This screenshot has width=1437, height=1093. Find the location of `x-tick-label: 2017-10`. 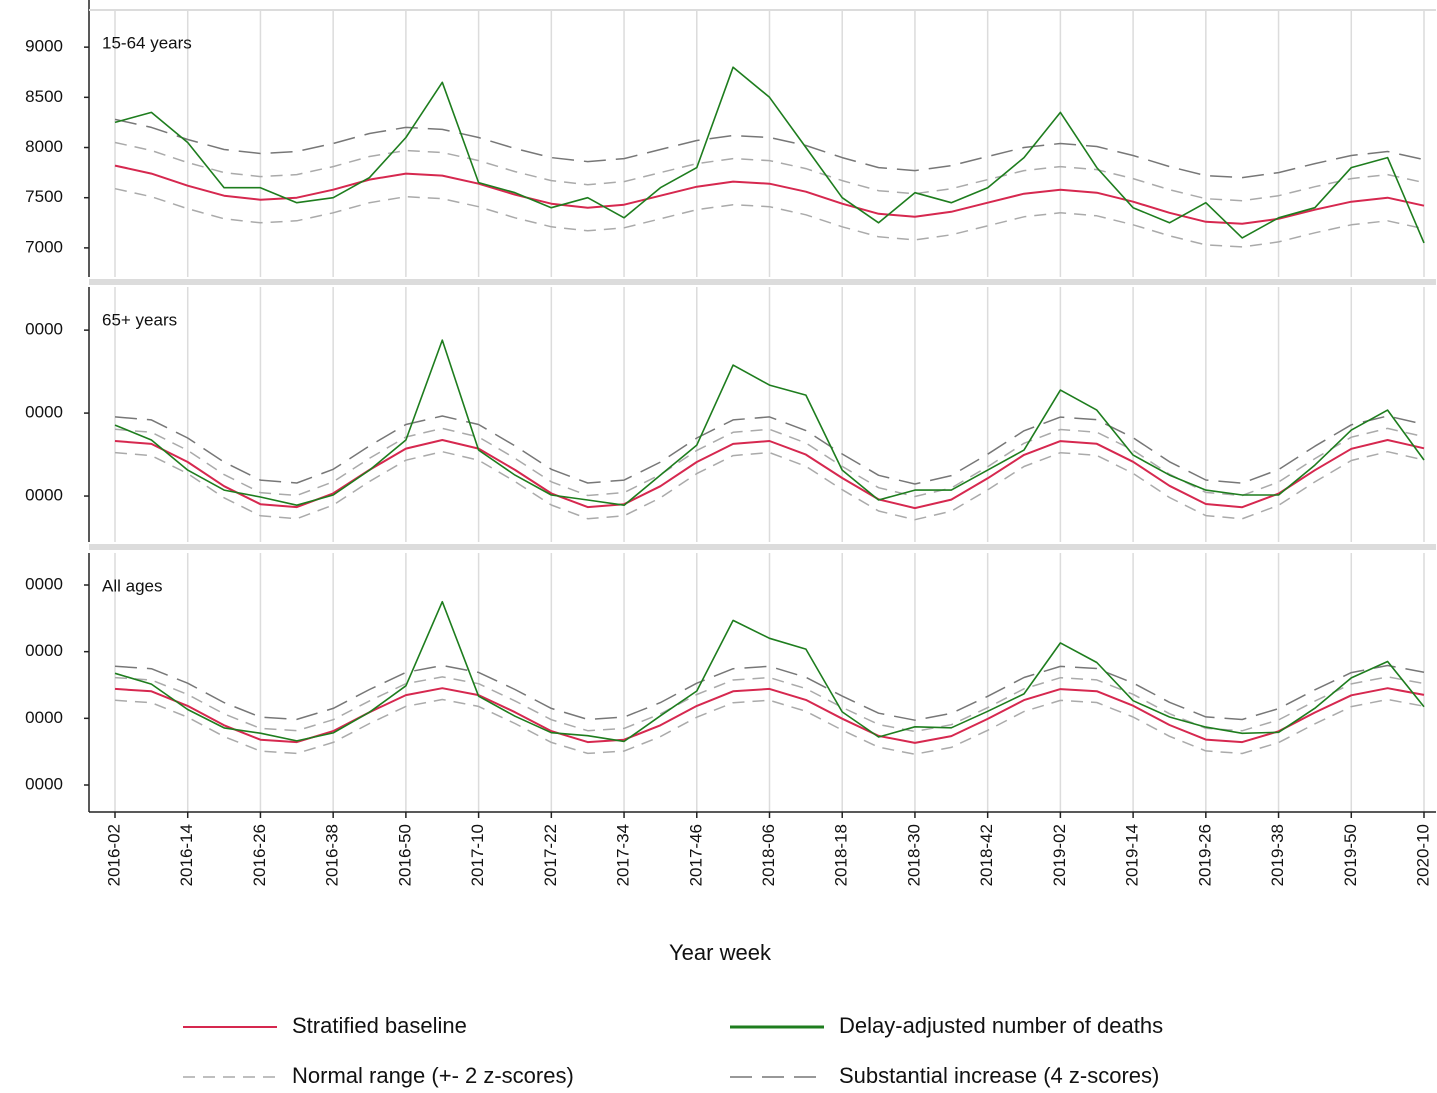

x-tick-label: 2017-10 is located at coordinates (477, 855).